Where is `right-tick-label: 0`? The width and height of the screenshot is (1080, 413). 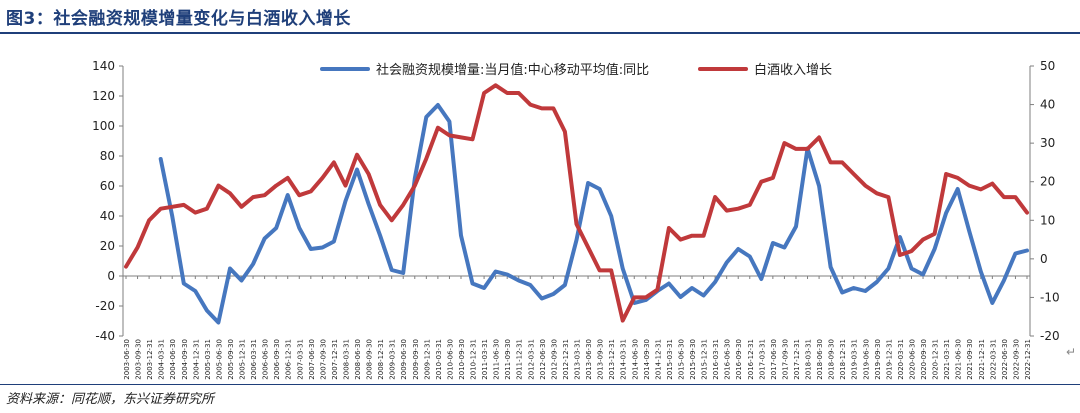
right-tick-label: 0 is located at coordinates (1044, 259).